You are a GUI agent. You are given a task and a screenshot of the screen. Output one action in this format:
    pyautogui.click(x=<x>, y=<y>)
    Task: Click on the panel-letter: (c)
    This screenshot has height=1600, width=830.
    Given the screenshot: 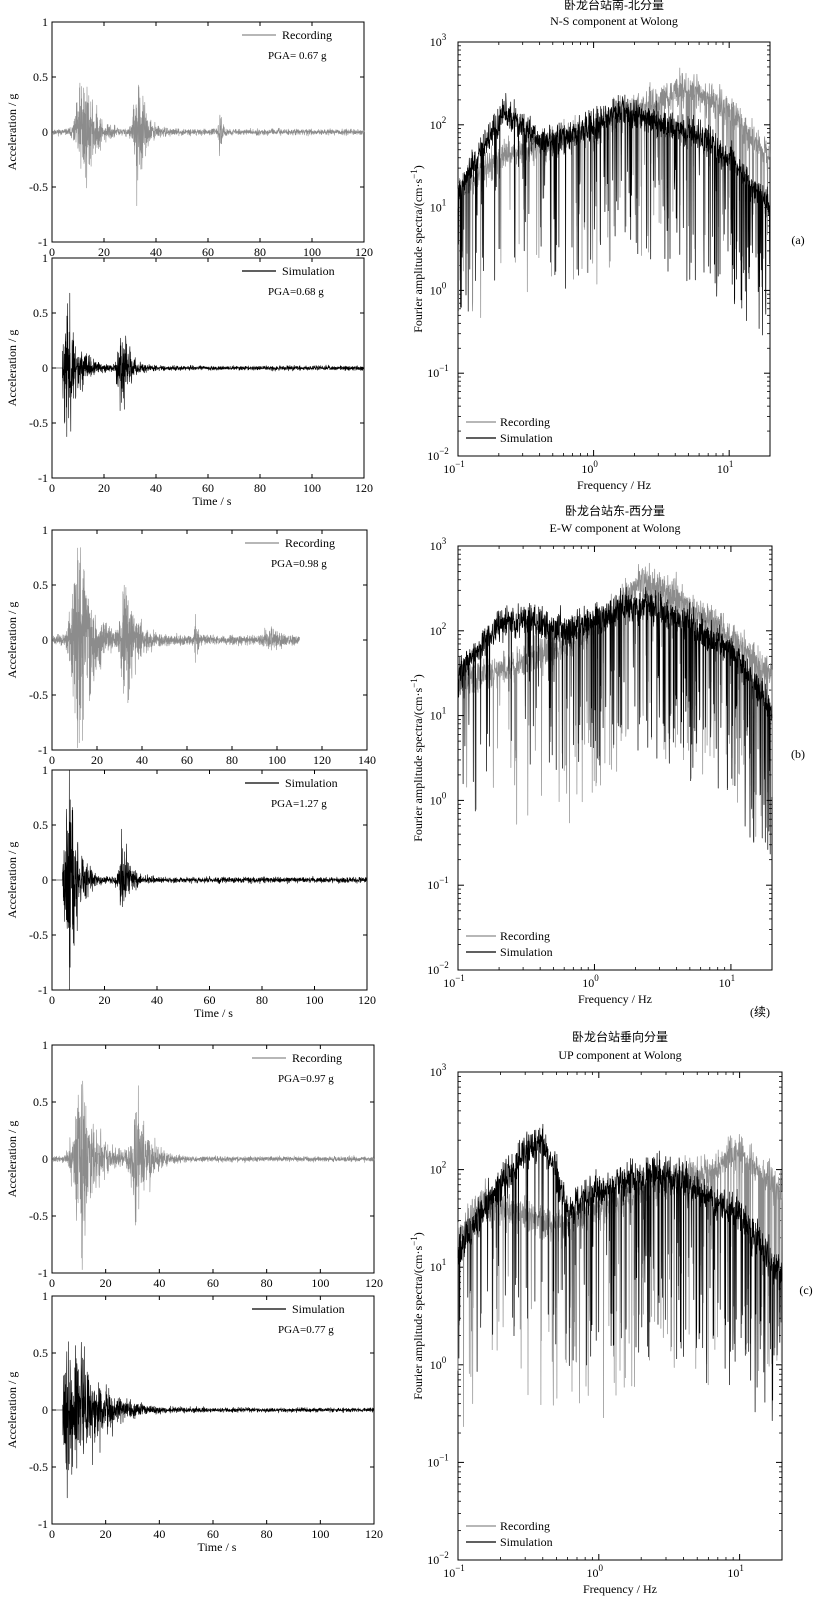 What is the action you would take?
    pyautogui.click(x=805, y=1290)
    